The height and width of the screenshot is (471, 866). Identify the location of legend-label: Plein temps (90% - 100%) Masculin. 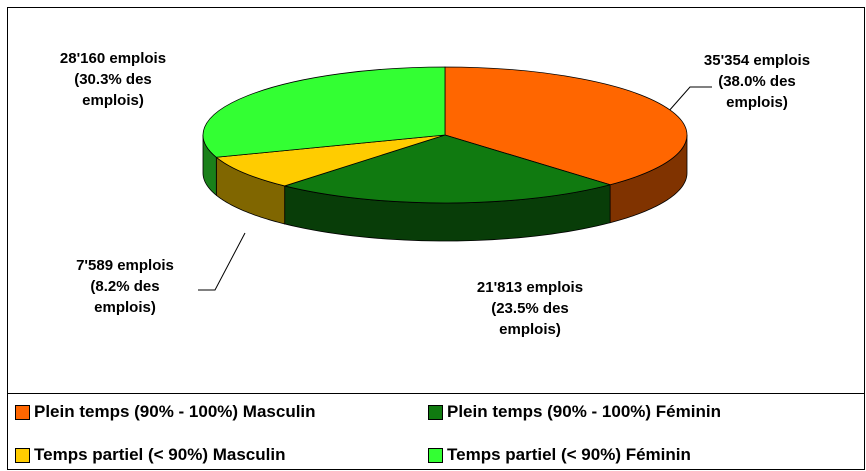
(175, 411).